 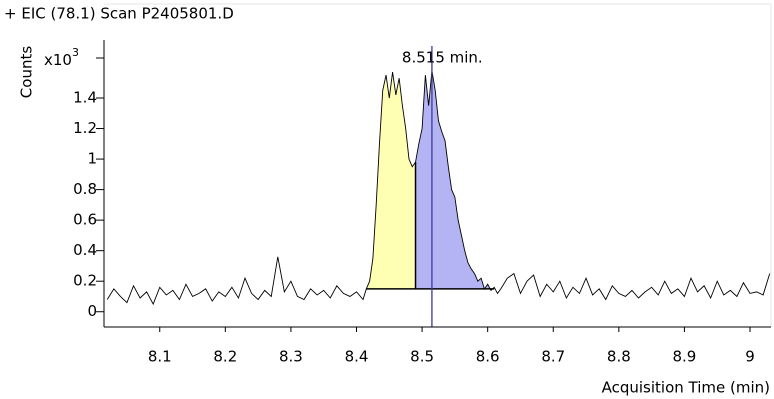 I want to click on x-tick-label: 8.3, so click(x=291, y=357).